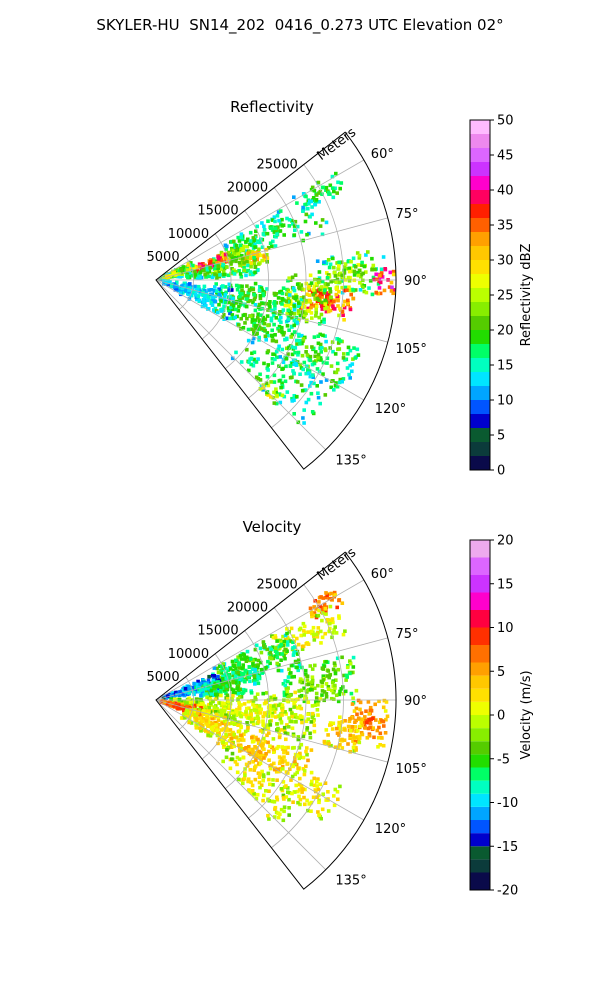 This screenshot has height=1000, width=600. Describe the element at coordinates (505, 191) in the screenshot. I see `colorbar-tick-label: 40` at that location.